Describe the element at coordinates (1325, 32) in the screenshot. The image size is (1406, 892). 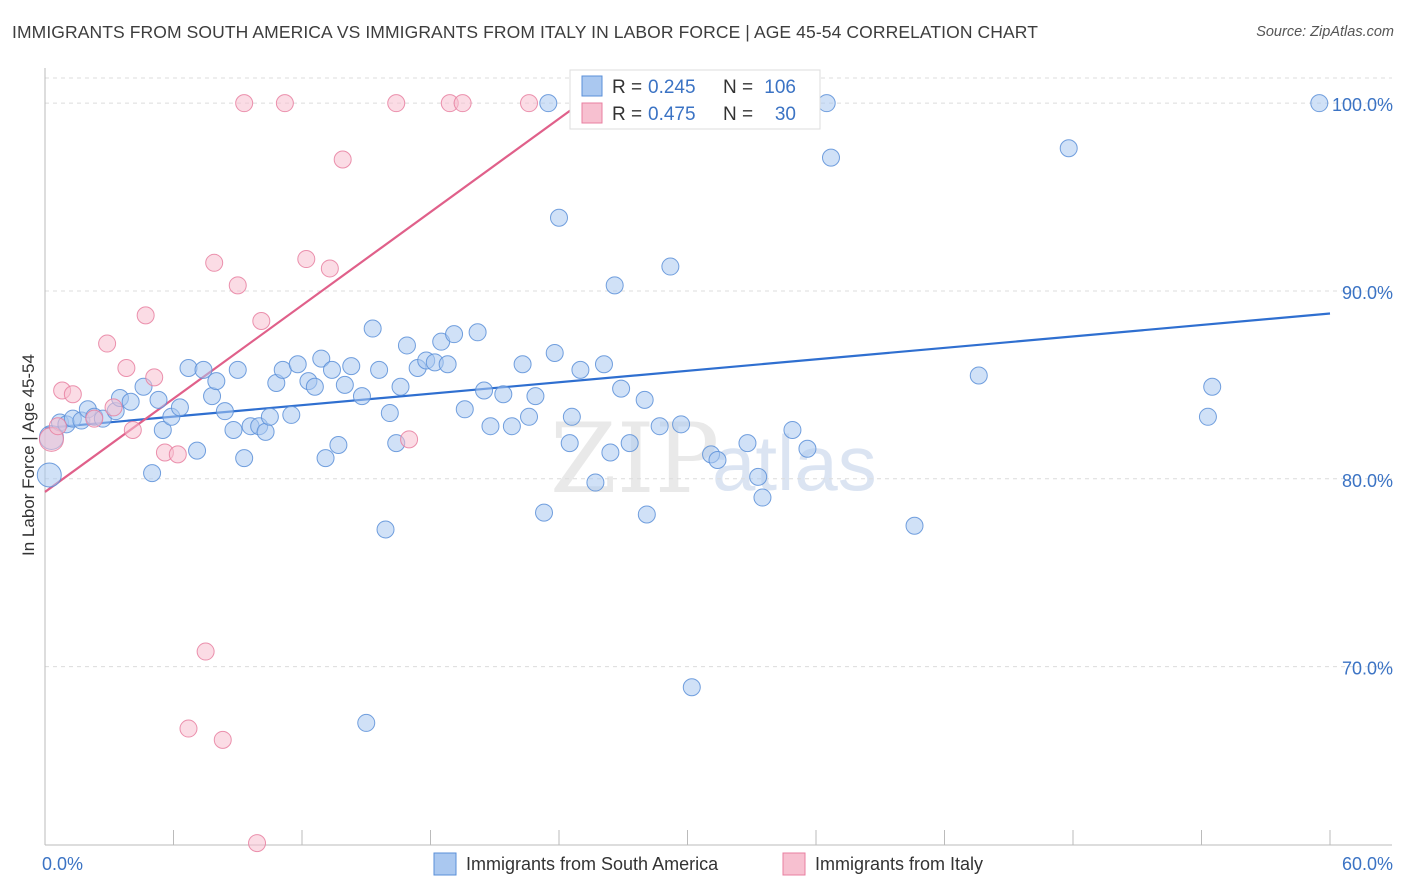
I see `source-credit: Source: ZipAtlas.com` at that location.